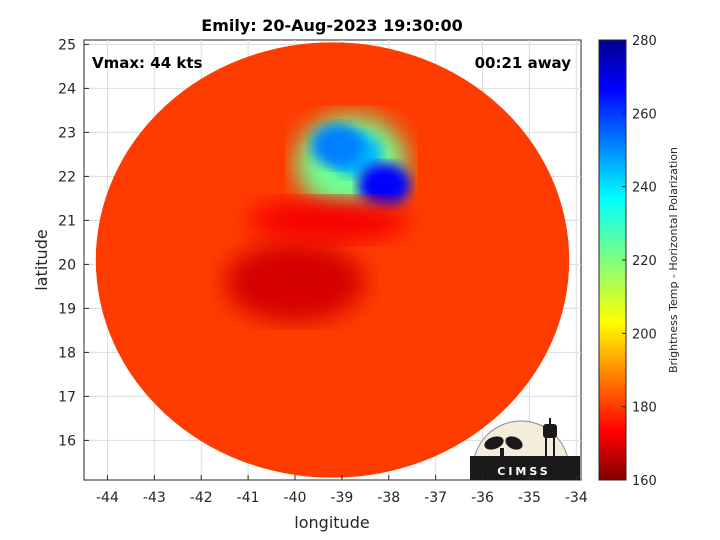 This screenshot has width=720, height=540. What do you see at coordinates (67, 45) in the screenshot?
I see `y-tick-label: 25` at bounding box center [67, 45].